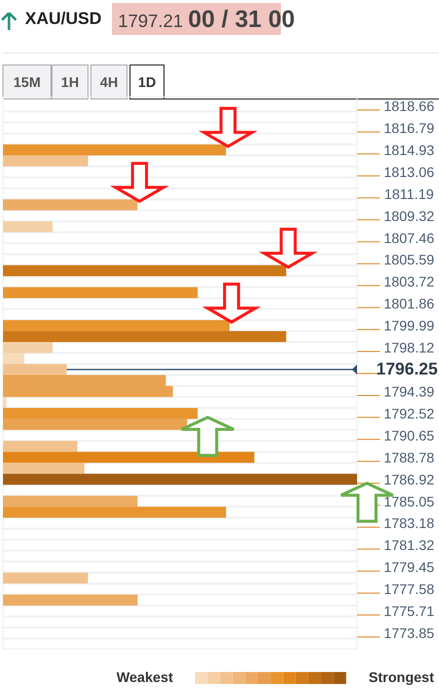 The width and height of the screenshot is (439, 689). Describe the element at coordinates (409, 611) in the screenshot. I see `y-tick-label: 1775.71` at that location.